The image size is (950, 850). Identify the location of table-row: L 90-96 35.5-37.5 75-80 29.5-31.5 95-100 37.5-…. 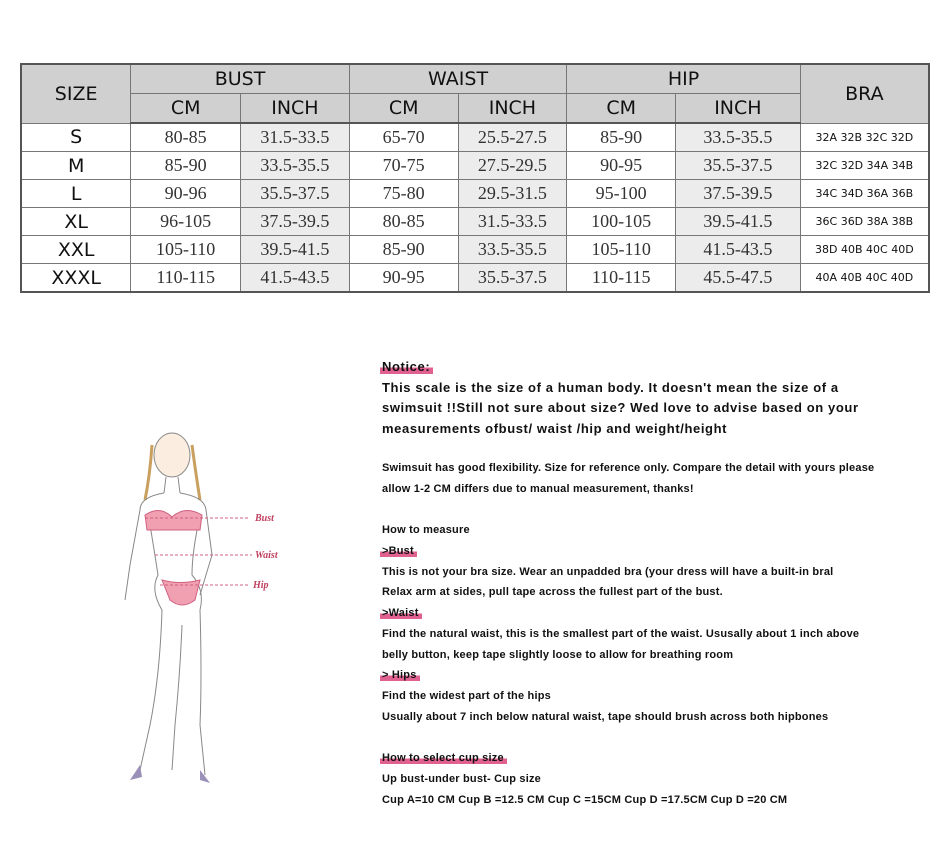
(475, 193).